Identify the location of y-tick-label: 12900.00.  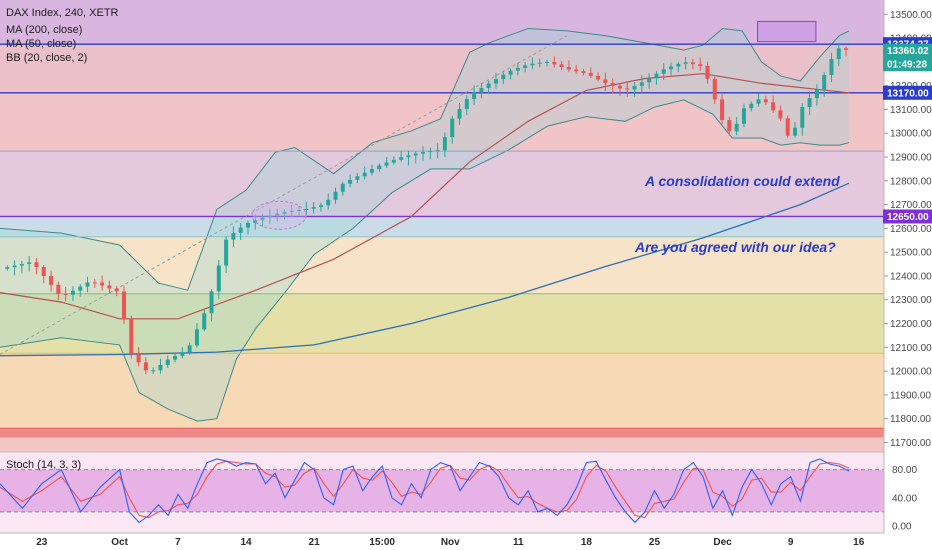
(911, 158).